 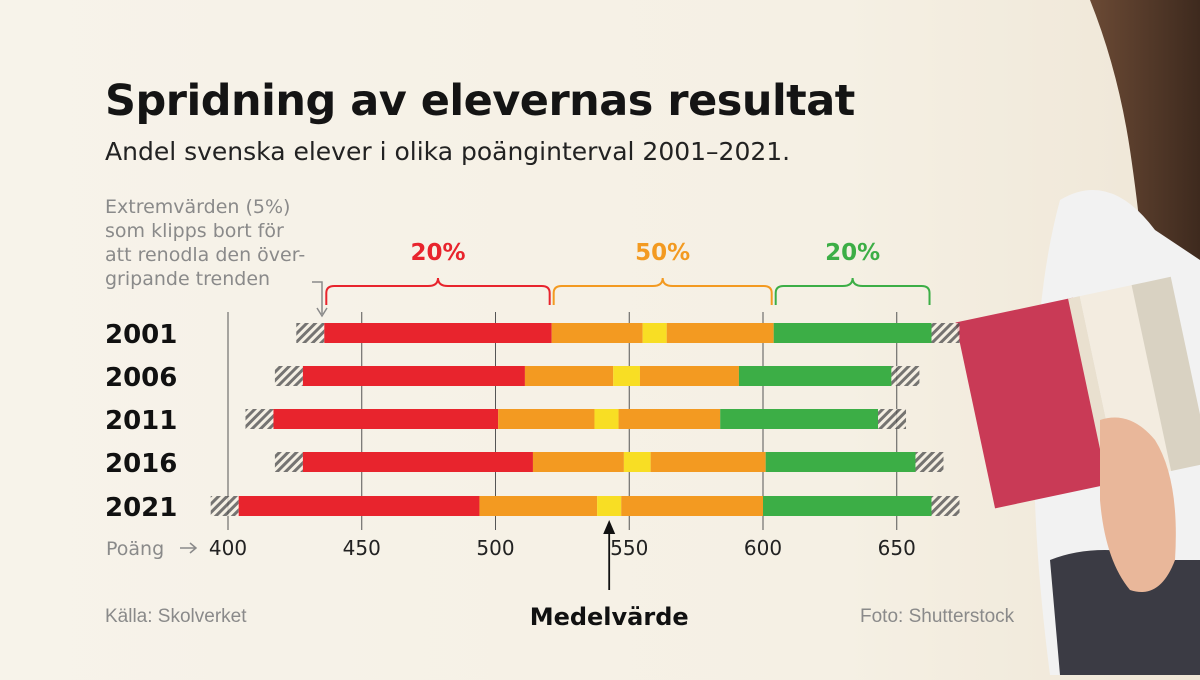 What do you see at coordinates (763, 548) in the screenshot?
I see `x-tick-label: 600` at bounding box center [763, 548].